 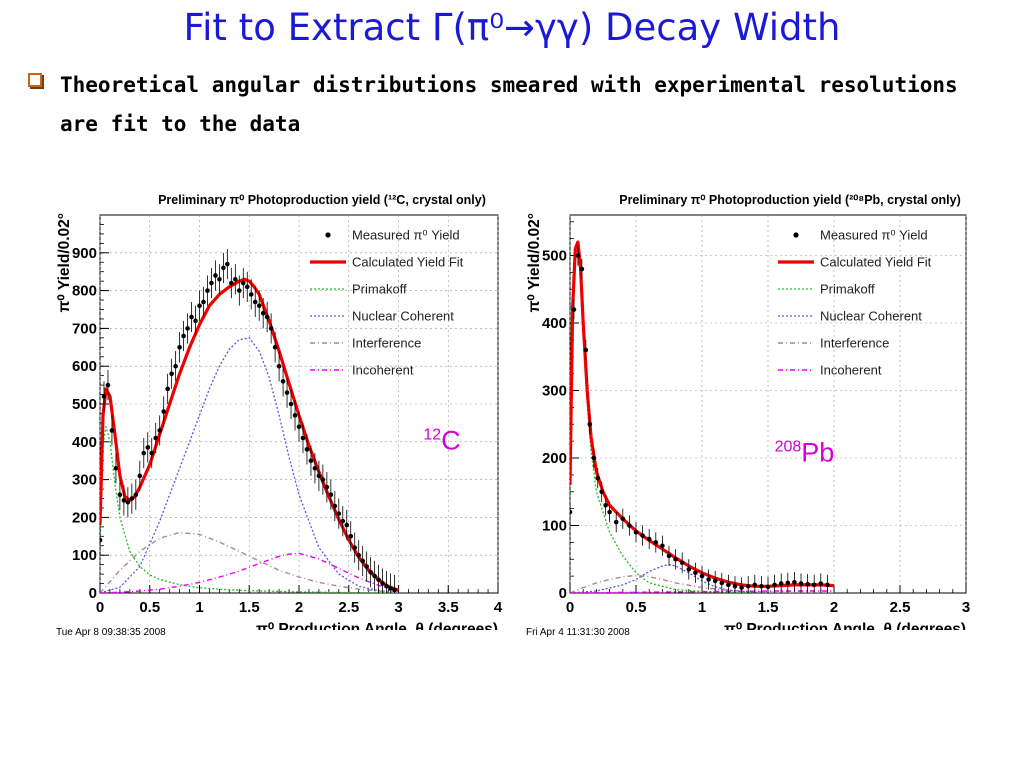 I want to click on plot-datestamp: Fri Apr 4 11:31:30 2008, so click(x=578, y=632).